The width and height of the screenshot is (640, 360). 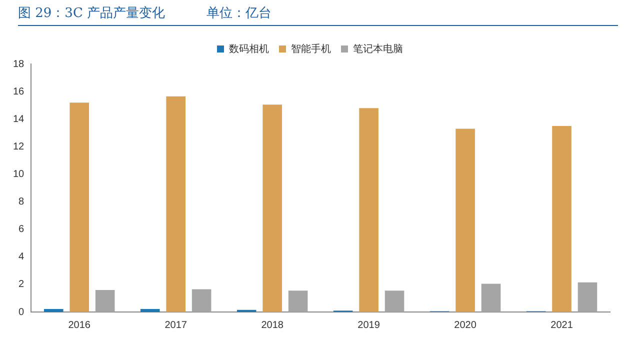 I want to click on x-tick-label: 2016, so click(x=79, y=325).